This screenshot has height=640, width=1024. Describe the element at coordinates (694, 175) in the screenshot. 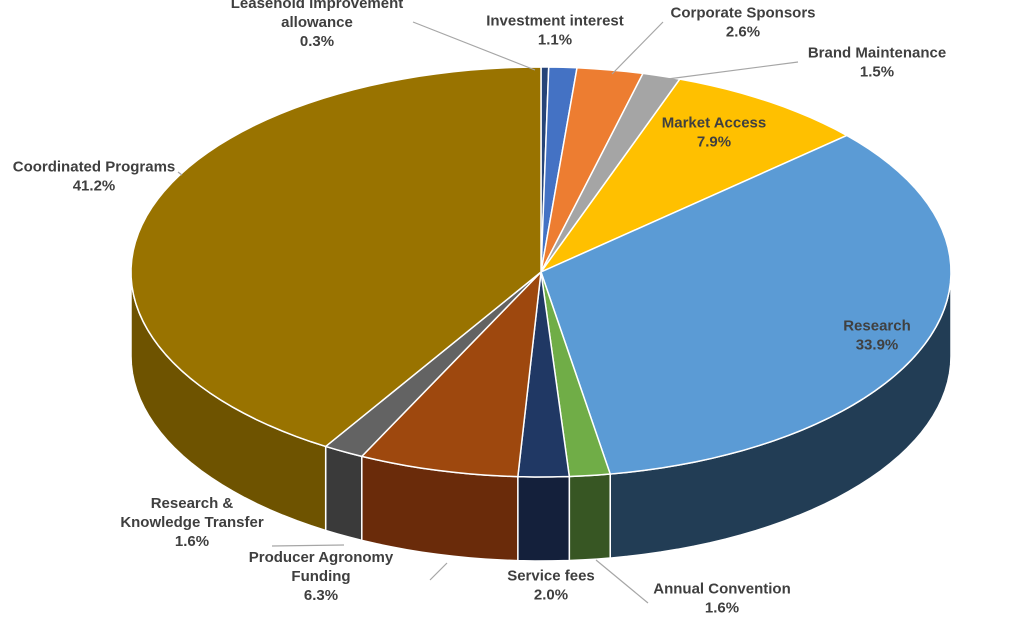

I see `slice-market-access` at that location.